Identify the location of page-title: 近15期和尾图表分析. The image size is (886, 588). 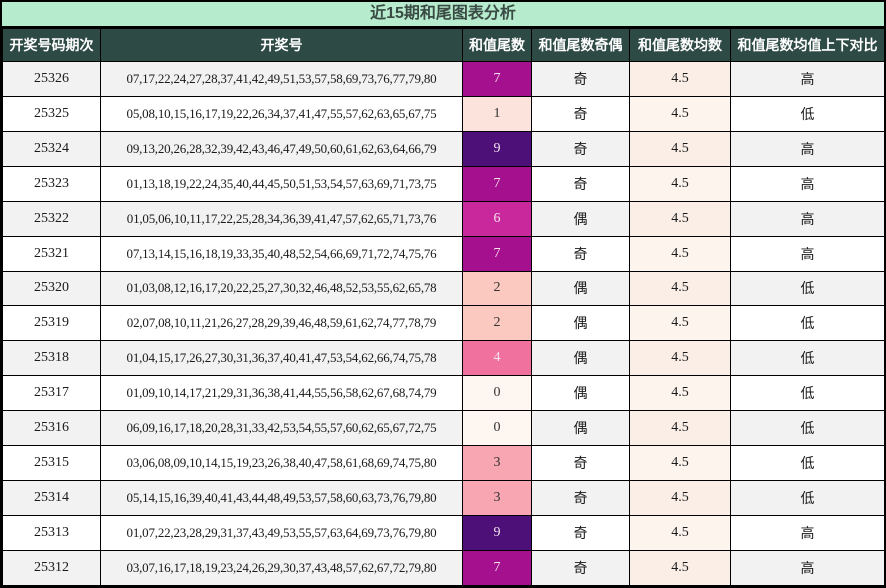
(443, 15).